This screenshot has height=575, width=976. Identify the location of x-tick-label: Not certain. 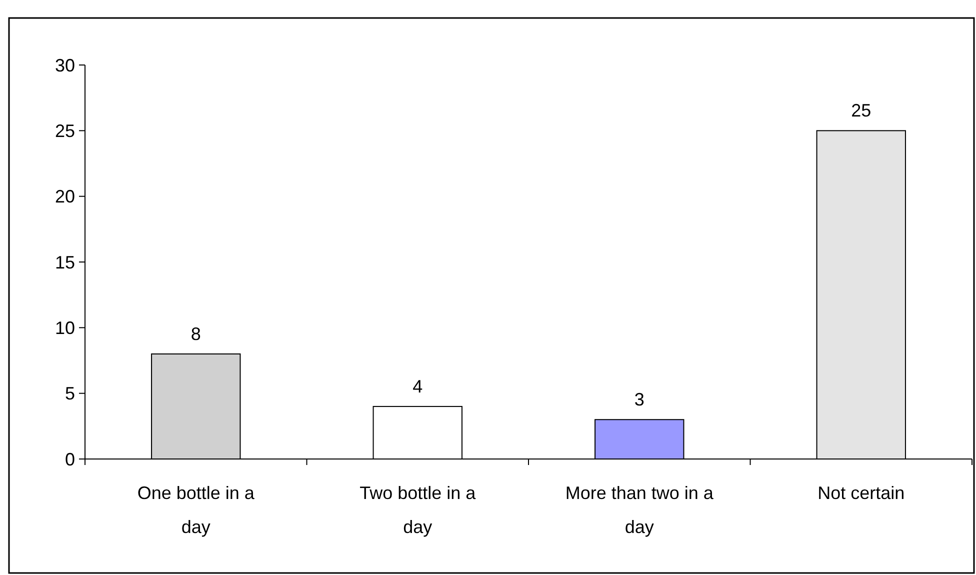
(861, 493).